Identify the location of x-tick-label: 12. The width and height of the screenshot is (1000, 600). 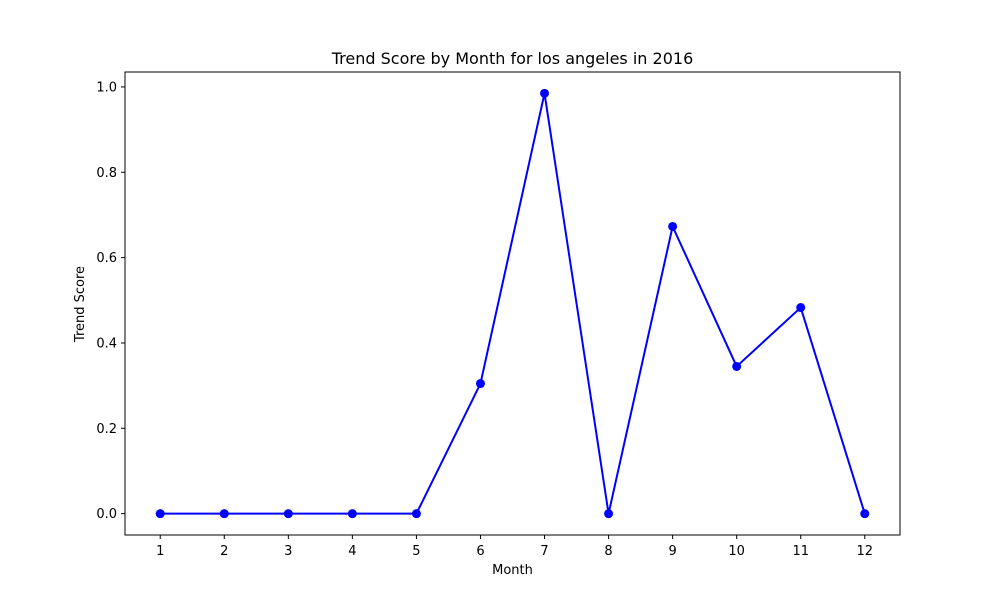
(864, 551).